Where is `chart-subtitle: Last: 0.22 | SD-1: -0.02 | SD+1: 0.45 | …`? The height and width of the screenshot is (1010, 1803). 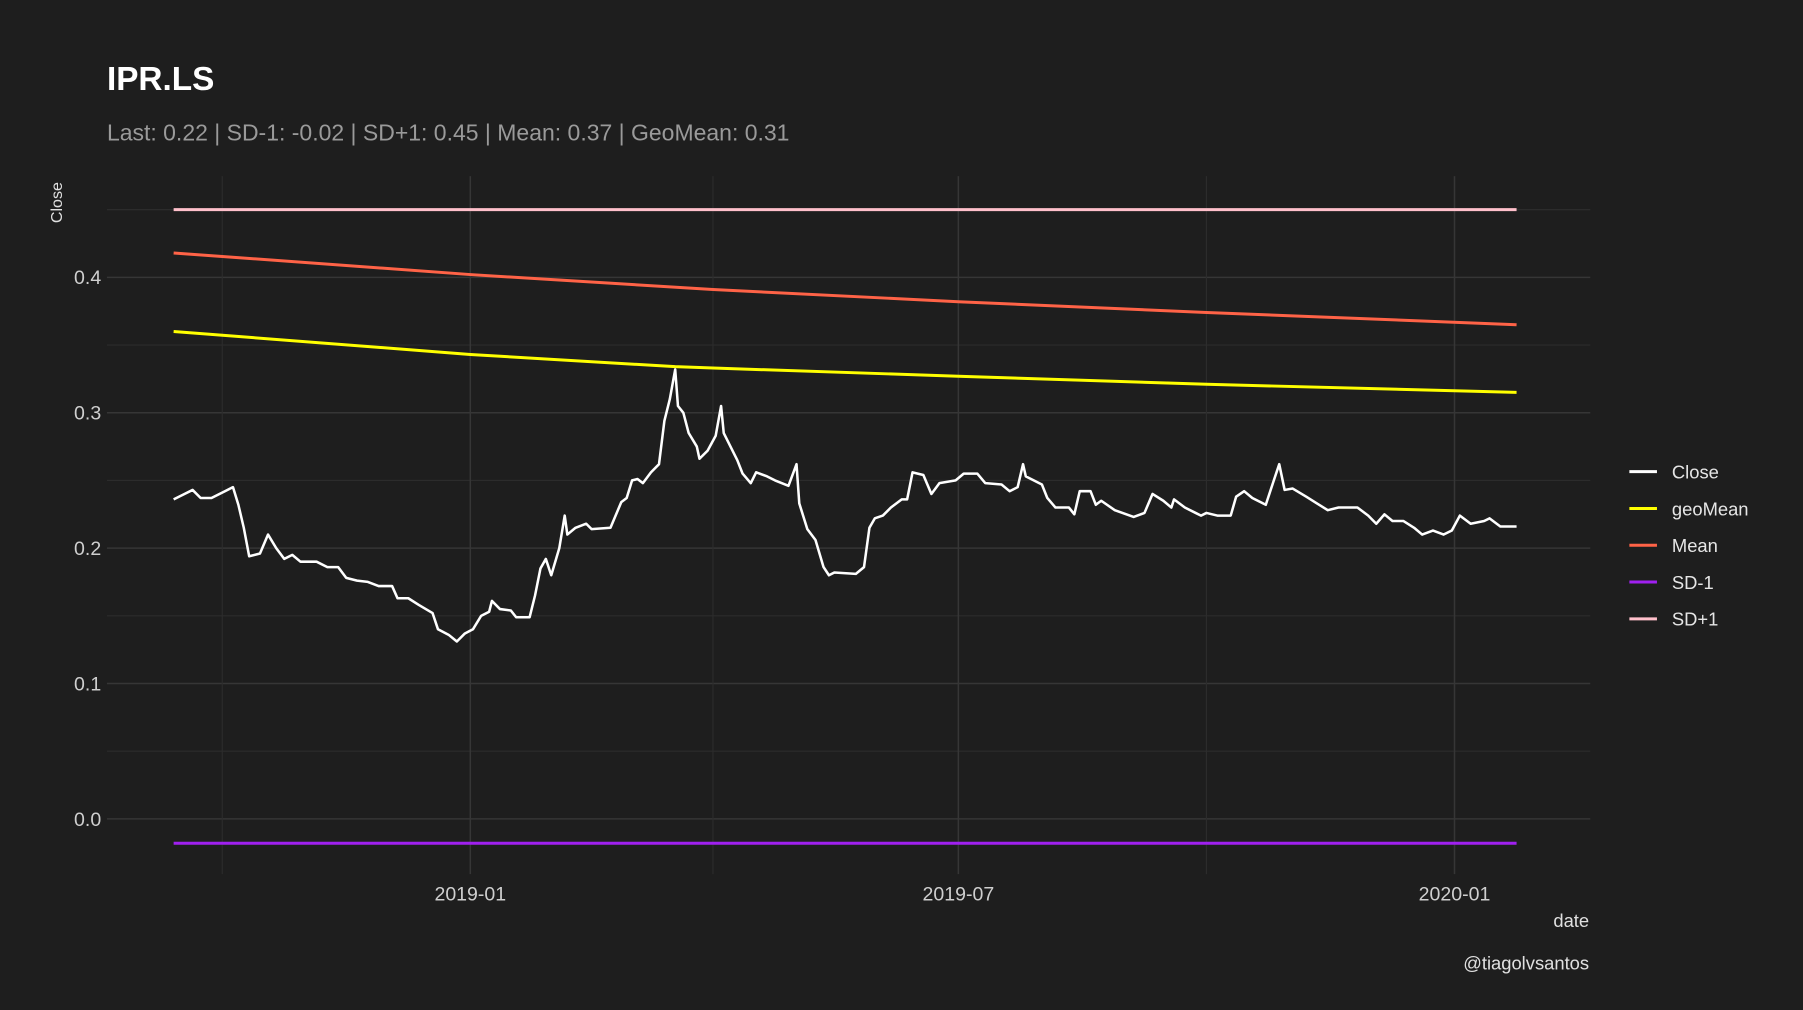 chart-subtitle: Last: 0.22 | SD-1: -0.02 | SD+1: 0.45 | … is located at coordinates (448, 132).